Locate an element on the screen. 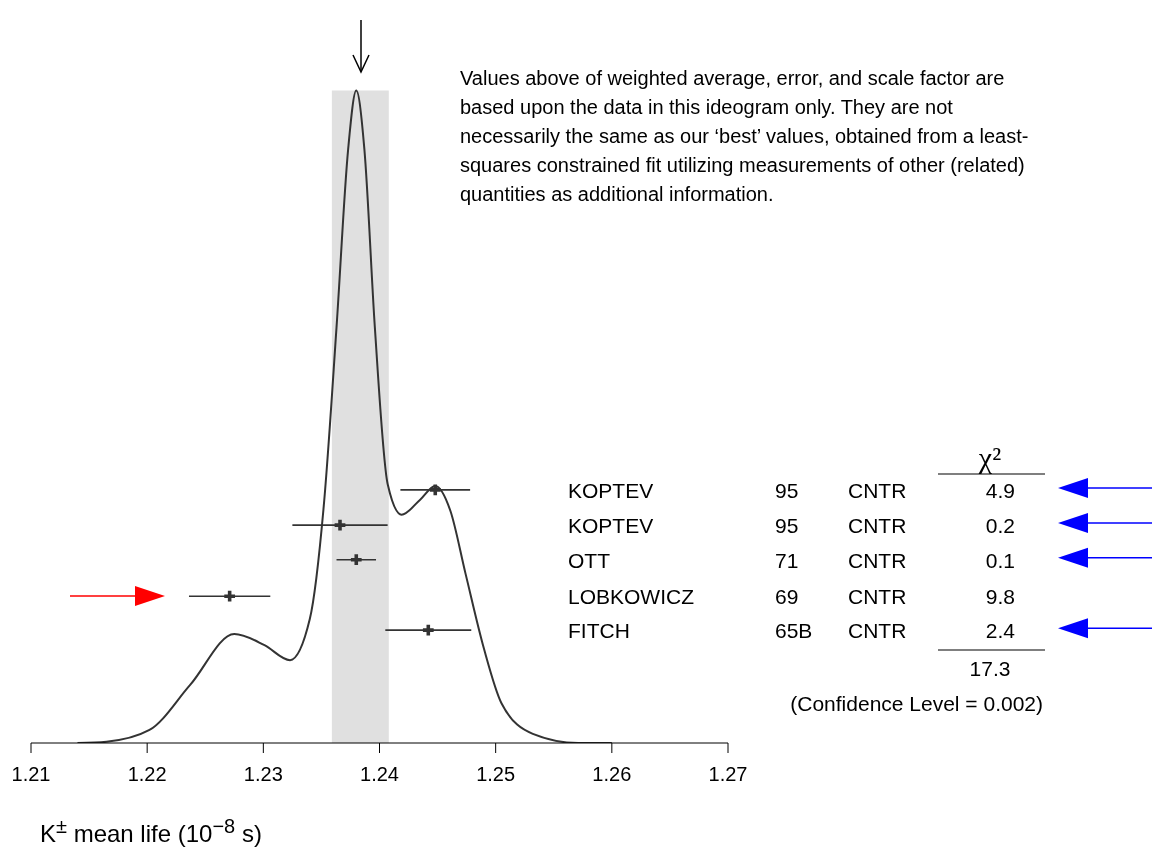  x-tick-label: 1.27 is located at coordinates (728, 774).